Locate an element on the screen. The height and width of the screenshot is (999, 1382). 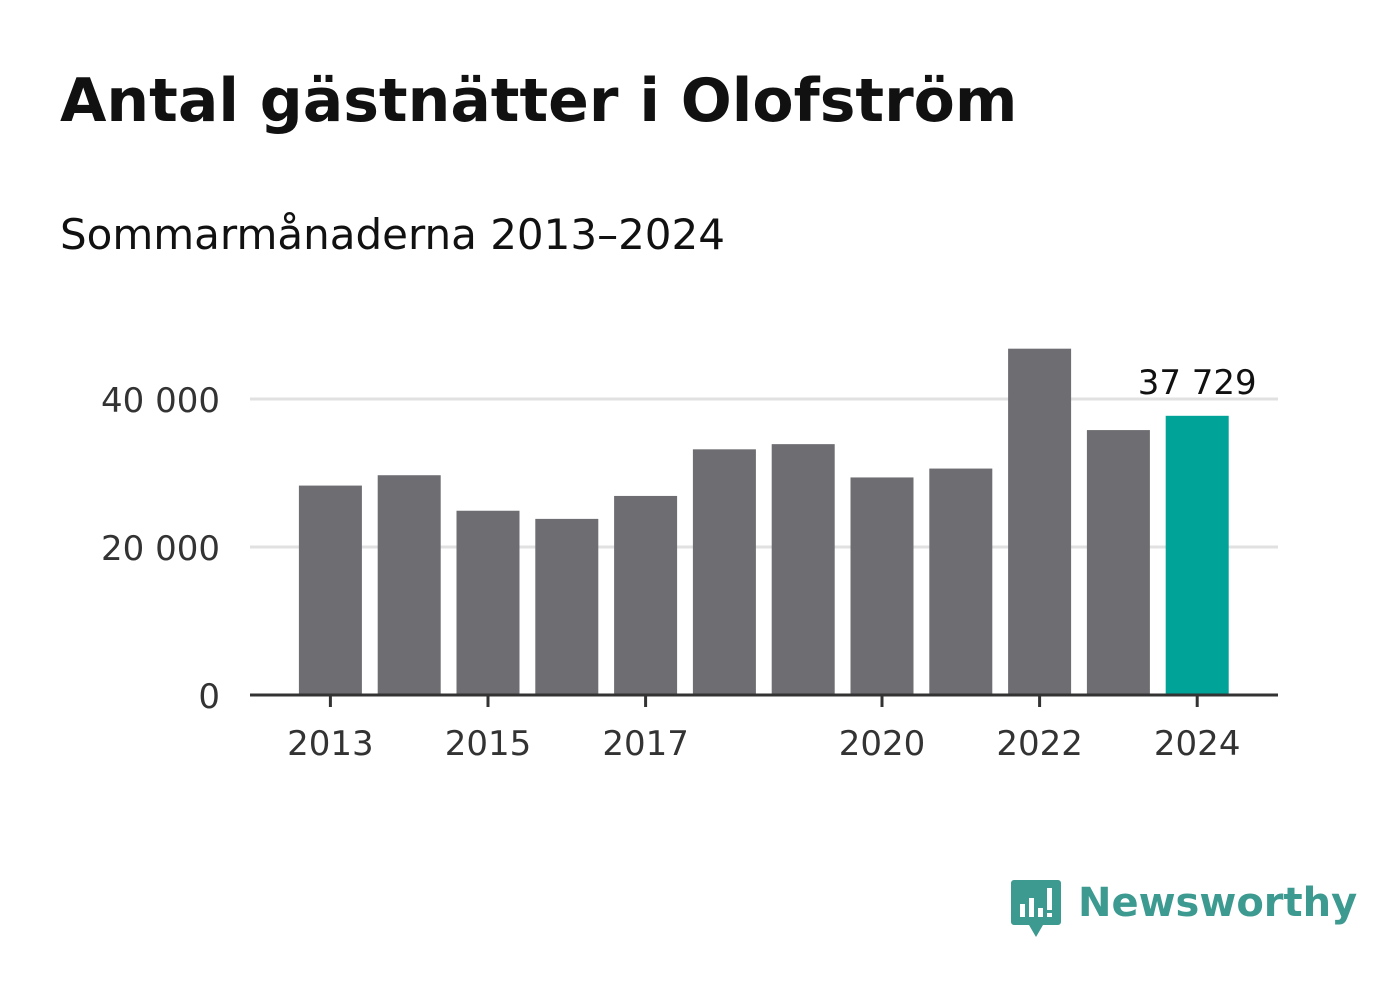
bar-2013 is located at coordinates (330, 590).